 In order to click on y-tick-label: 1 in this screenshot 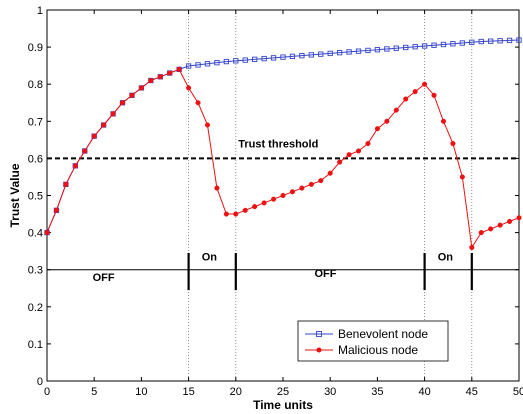, I will do `click(40, 11)`.